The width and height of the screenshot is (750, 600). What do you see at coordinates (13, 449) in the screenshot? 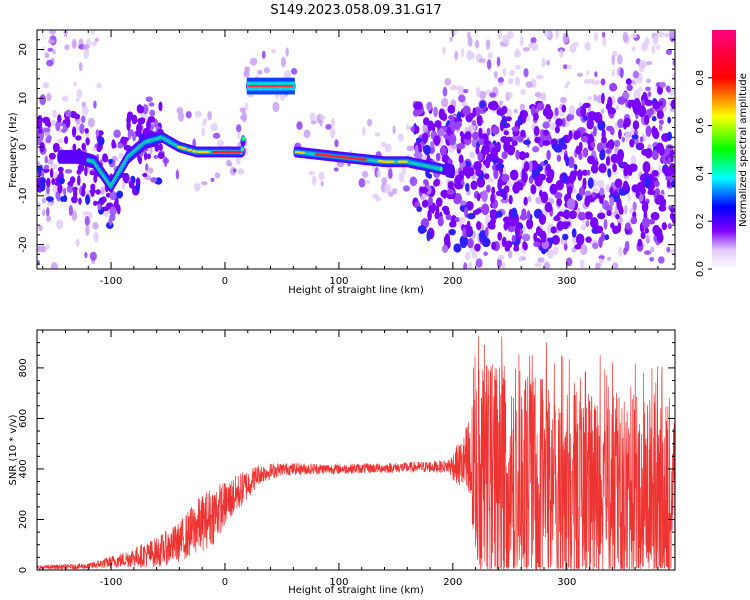
I see `snr-y-label: SNR (10 * v/v)` at bounding box center [13, 449].